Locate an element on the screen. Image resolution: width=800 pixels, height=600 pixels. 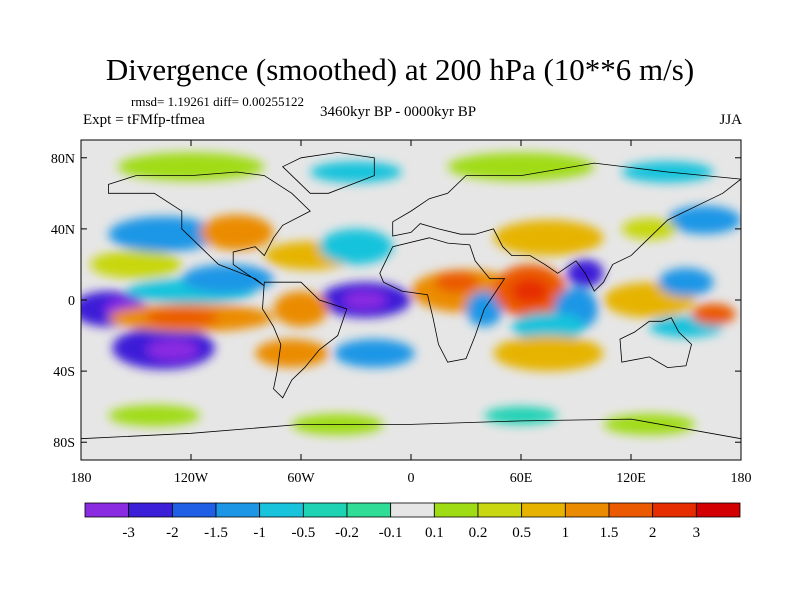
colorbar-label: -0.5 is located at coordinates (303, 533).